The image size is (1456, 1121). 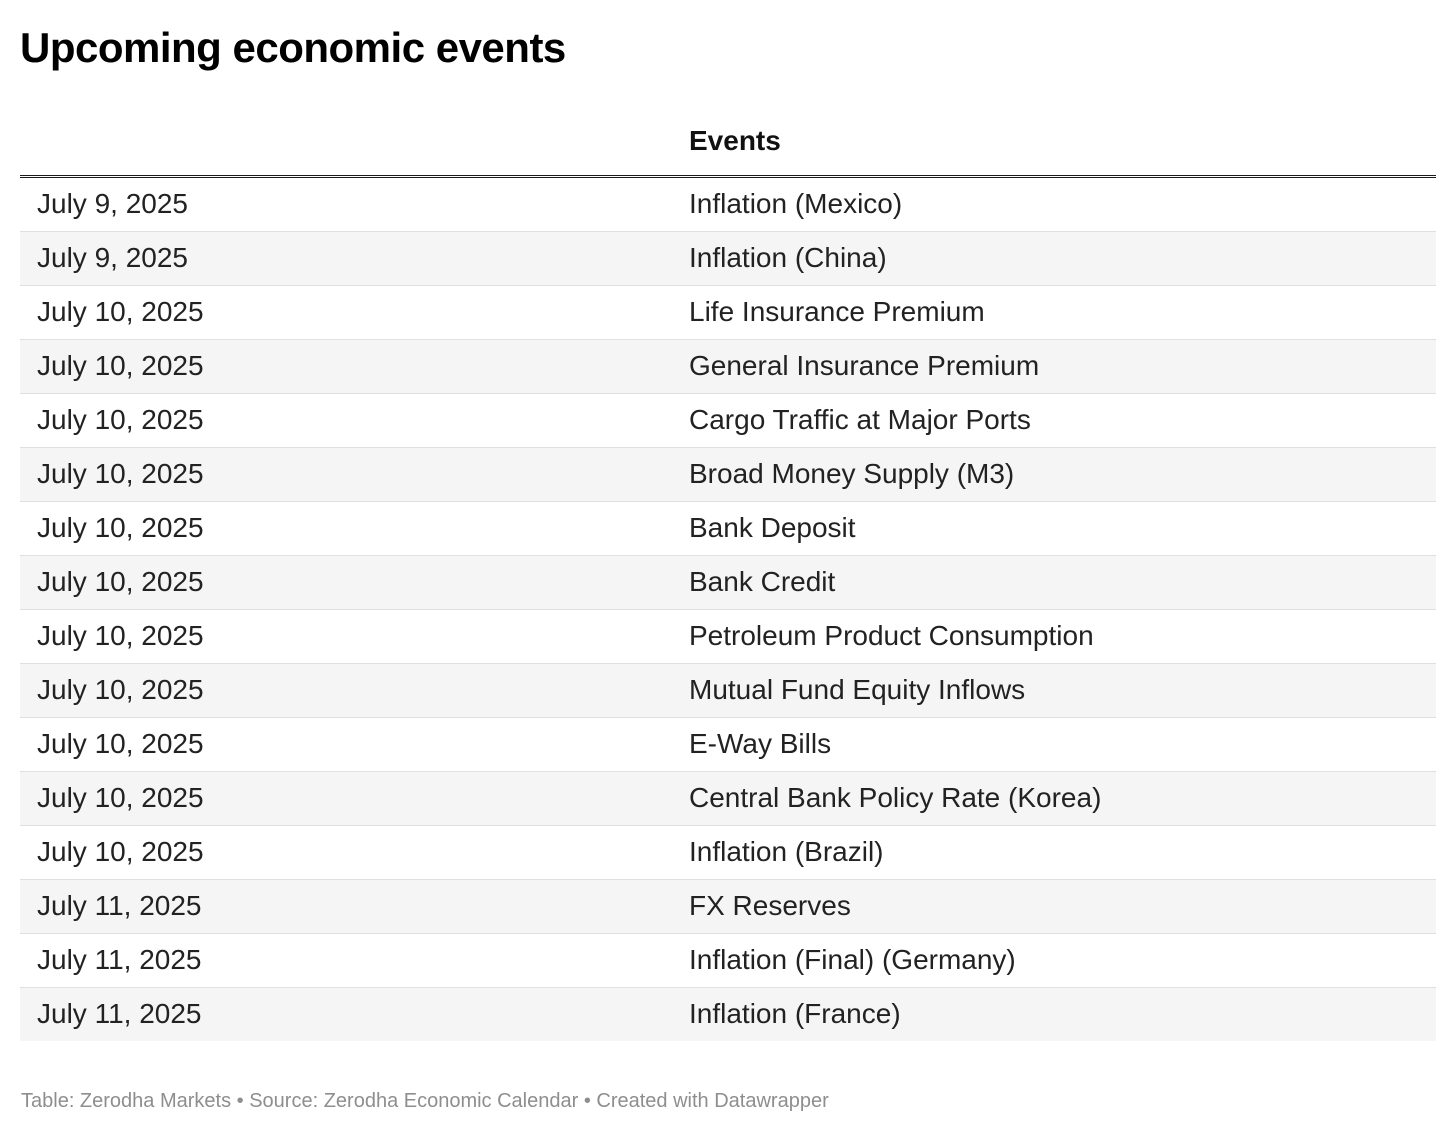 I want to click on event-cell: General Insurance Premium, so click(x=1054, y=366).